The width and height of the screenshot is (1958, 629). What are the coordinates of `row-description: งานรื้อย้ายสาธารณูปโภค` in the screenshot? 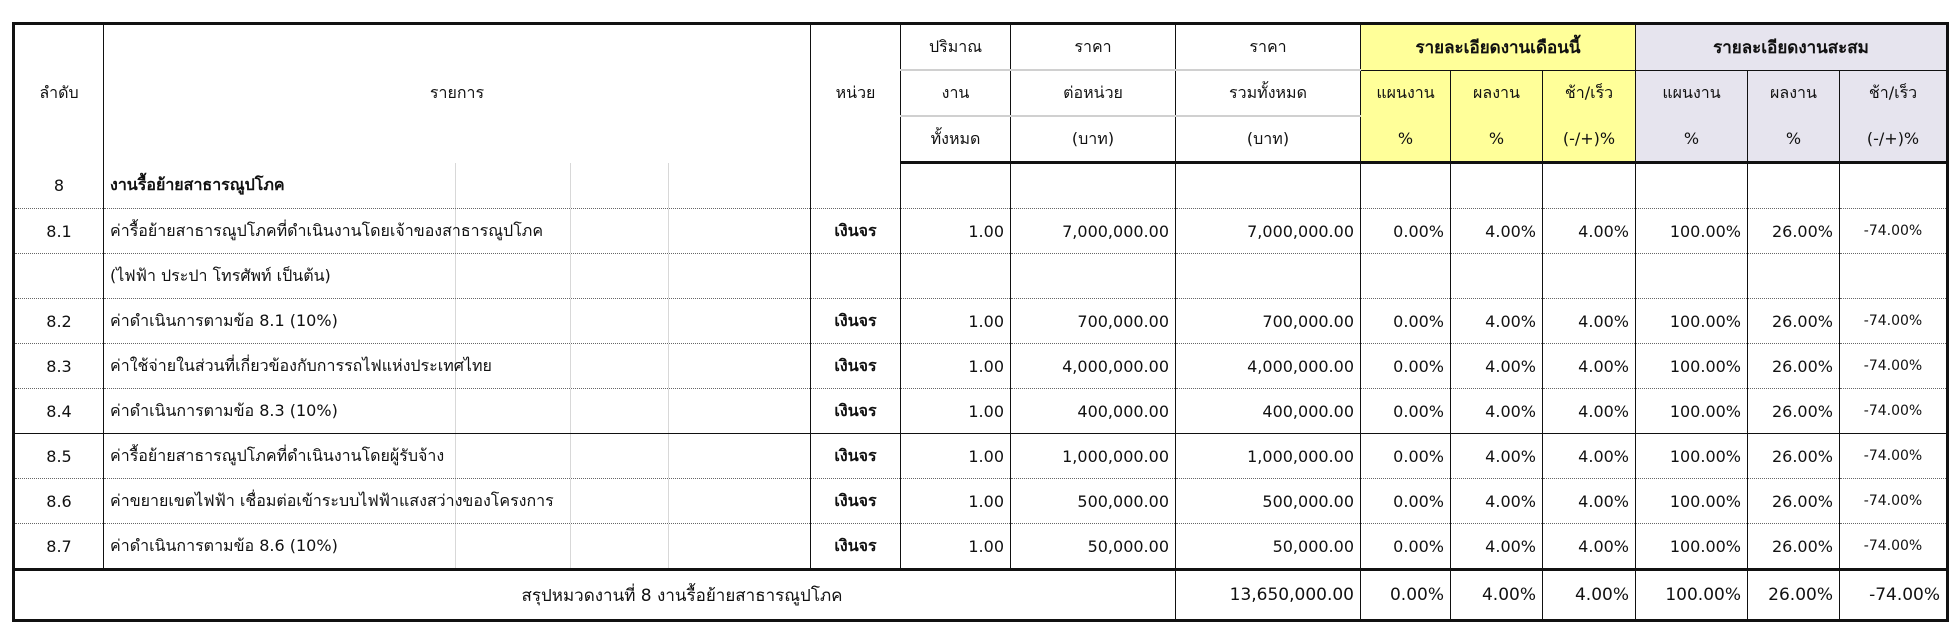 It's located at (457, 185).